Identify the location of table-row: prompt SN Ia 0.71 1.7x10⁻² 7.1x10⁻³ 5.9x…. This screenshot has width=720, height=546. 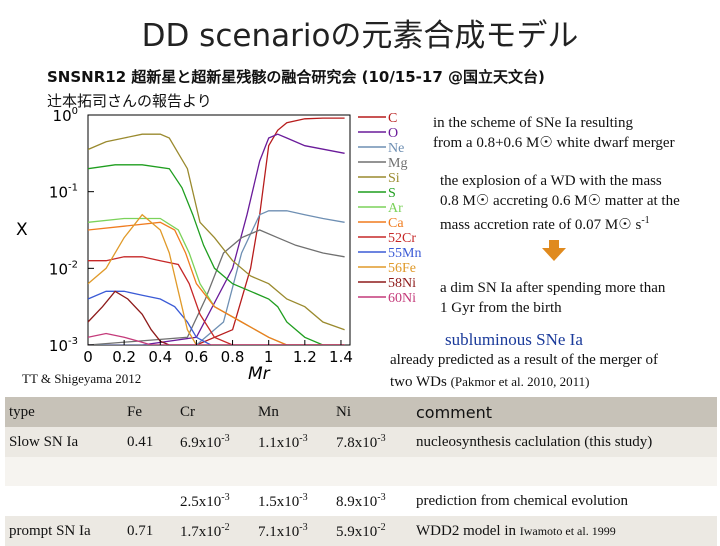
(361, 531).